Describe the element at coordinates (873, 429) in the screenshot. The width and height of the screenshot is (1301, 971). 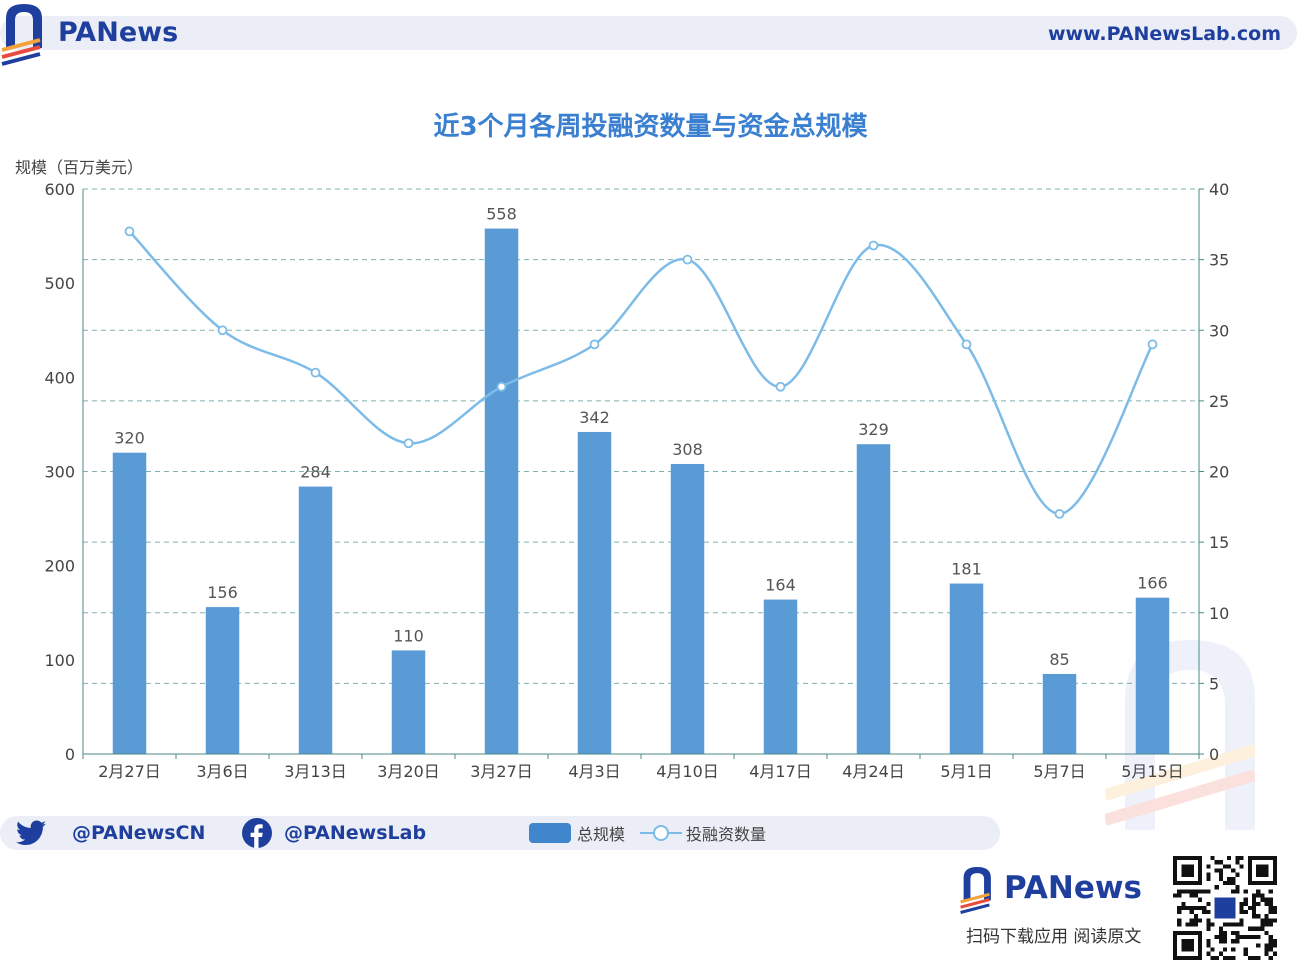
I see `bar-value-label: 329` at that location.